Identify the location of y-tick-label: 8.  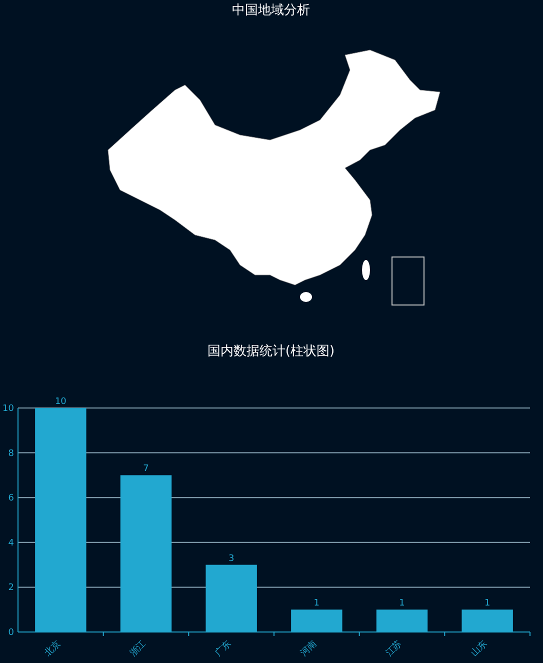
(11, 453).